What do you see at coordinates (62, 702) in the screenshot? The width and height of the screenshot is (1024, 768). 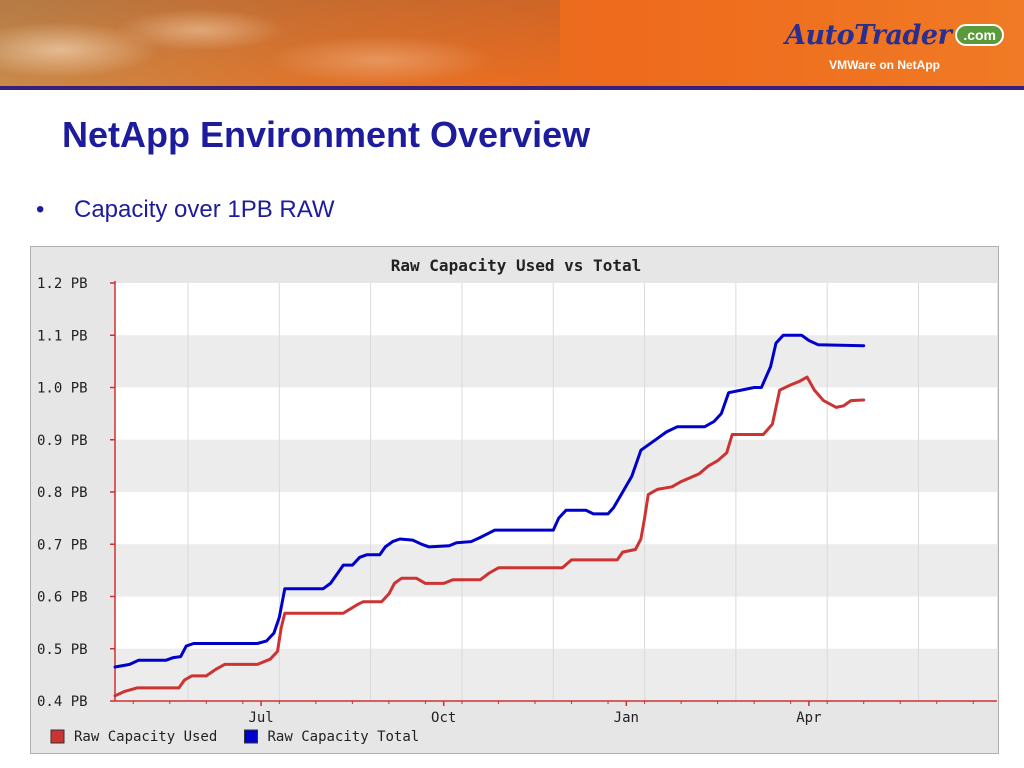 I see `y-tick-label: 0.4 PB` at bounding box center [62, 702].